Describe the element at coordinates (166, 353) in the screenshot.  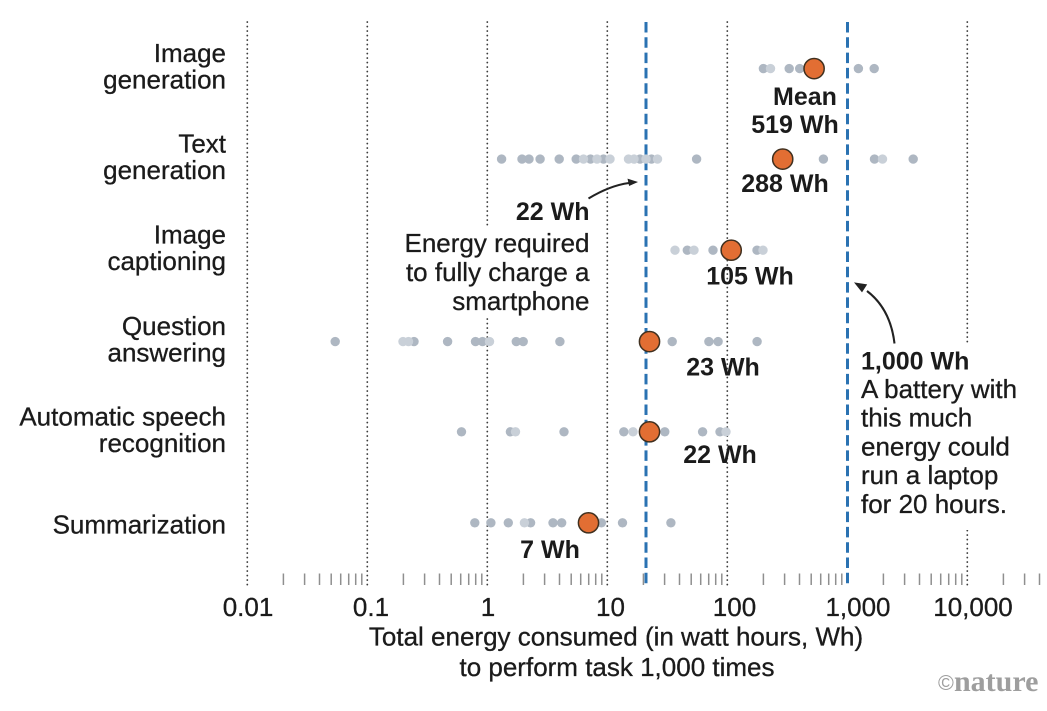
I see `svg-text: answering` at that location.